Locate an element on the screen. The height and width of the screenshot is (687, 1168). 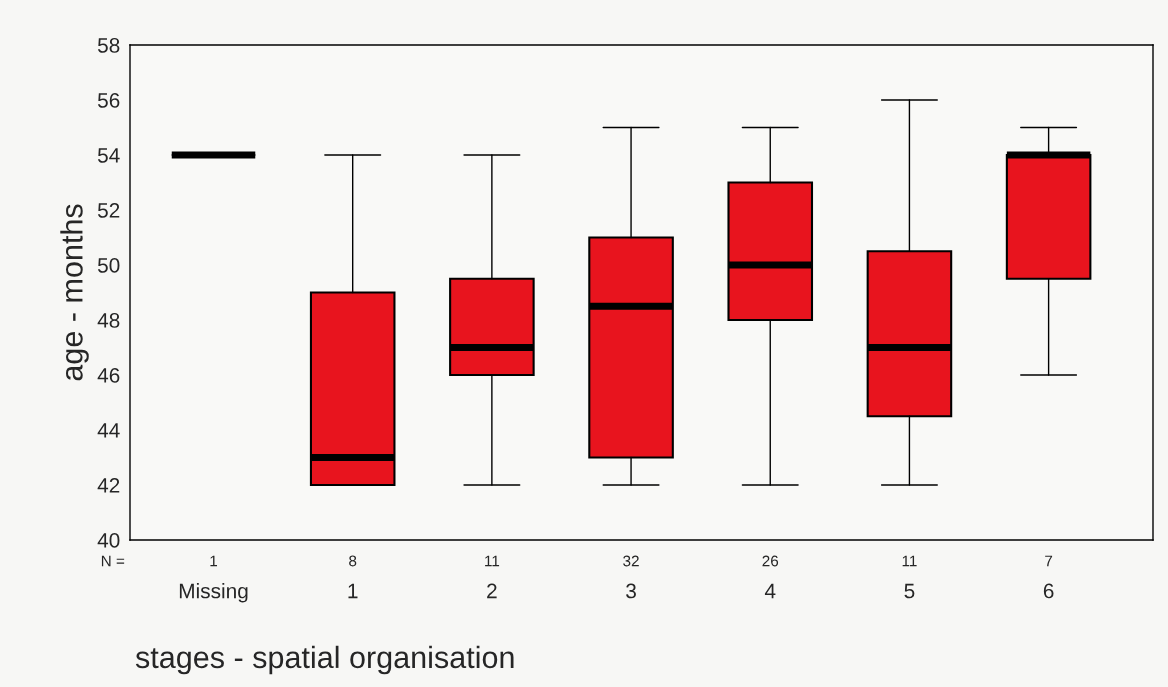
y-tick-label: 52 is located at coordinates (108, 210).